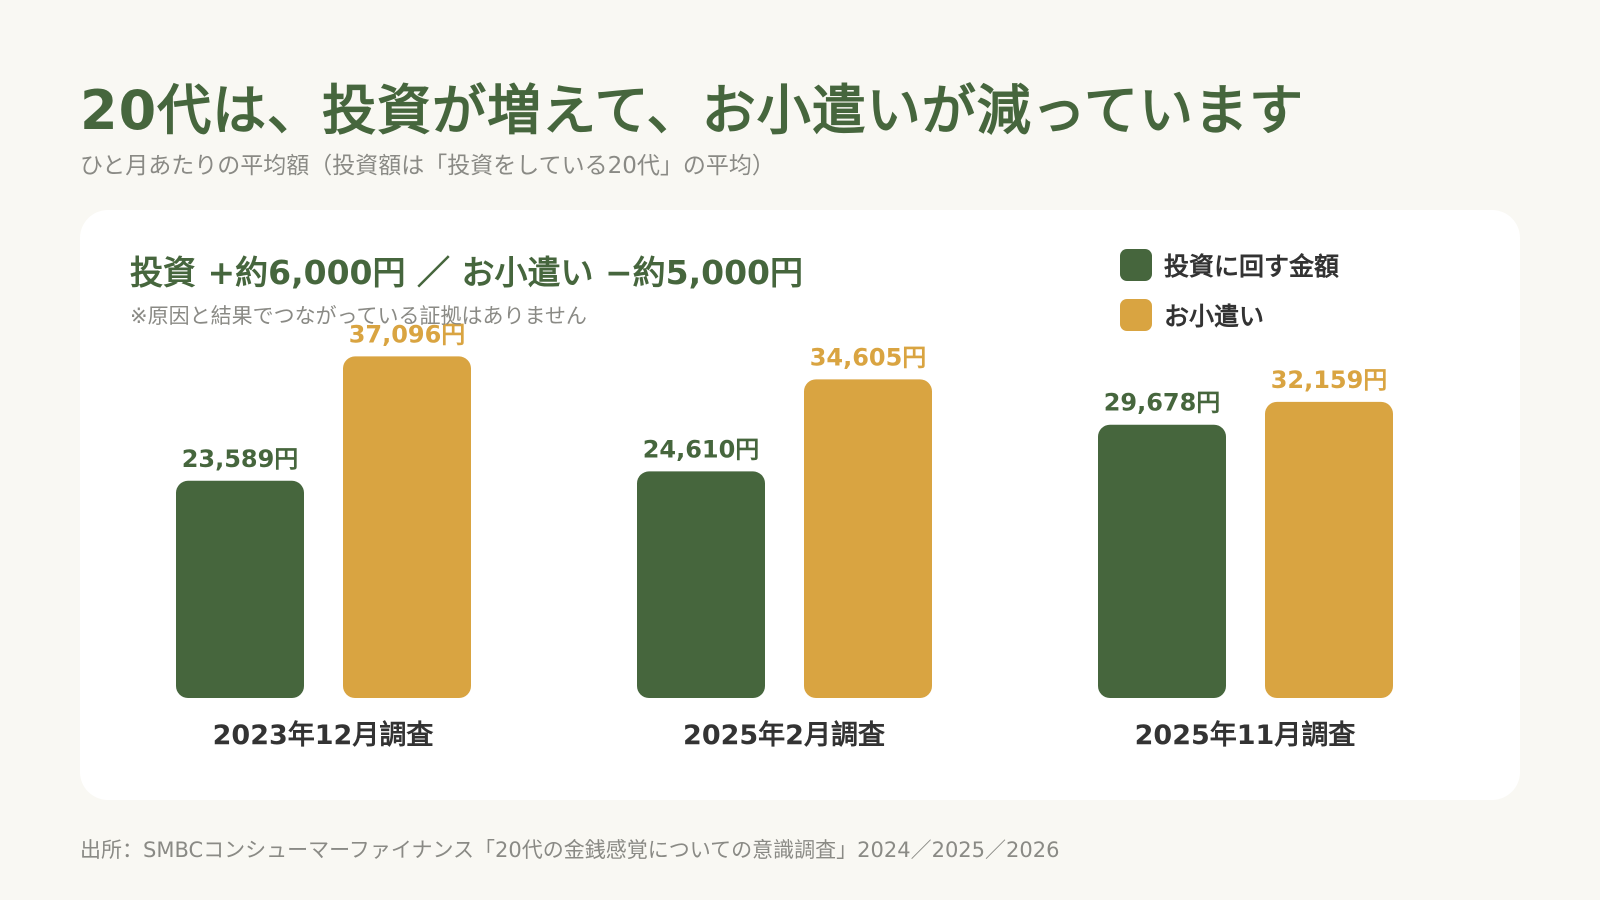  Describe the element at coordinates (1162, 403) in the screenshot. I see `data-label-investment-3: 29,678円` at that location.